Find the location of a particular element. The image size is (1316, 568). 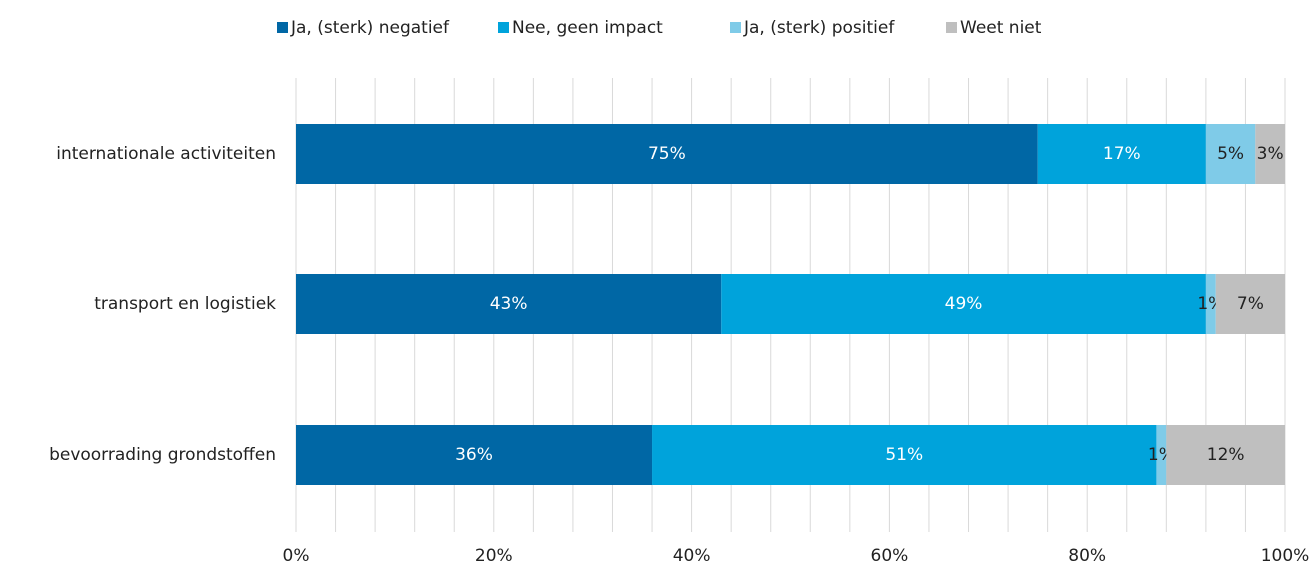

data-label: 75% is located at coordinates (667, 154).